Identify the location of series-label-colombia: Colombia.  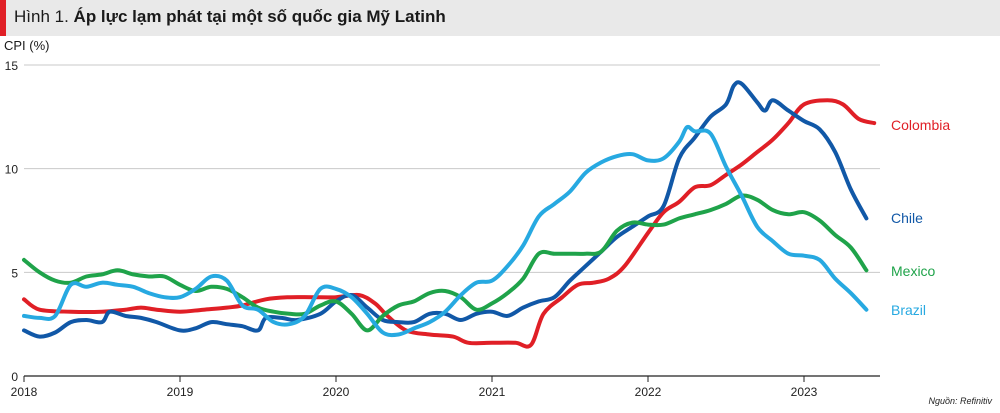
(920, 125).